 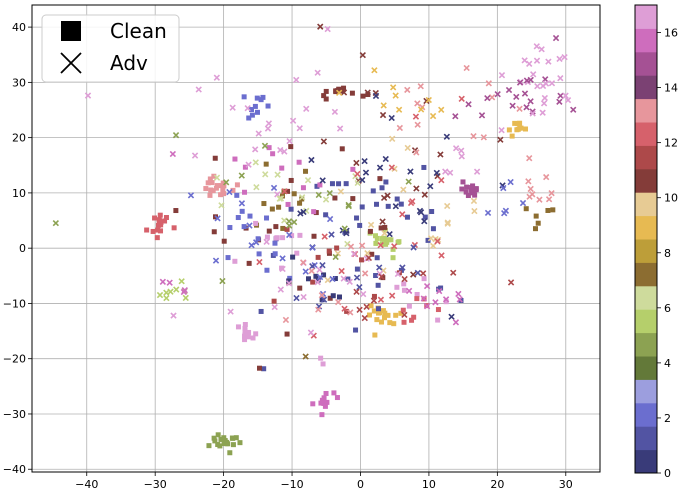 I want to click on colorbar-tick-label: 0, so click(x=667, y=473).